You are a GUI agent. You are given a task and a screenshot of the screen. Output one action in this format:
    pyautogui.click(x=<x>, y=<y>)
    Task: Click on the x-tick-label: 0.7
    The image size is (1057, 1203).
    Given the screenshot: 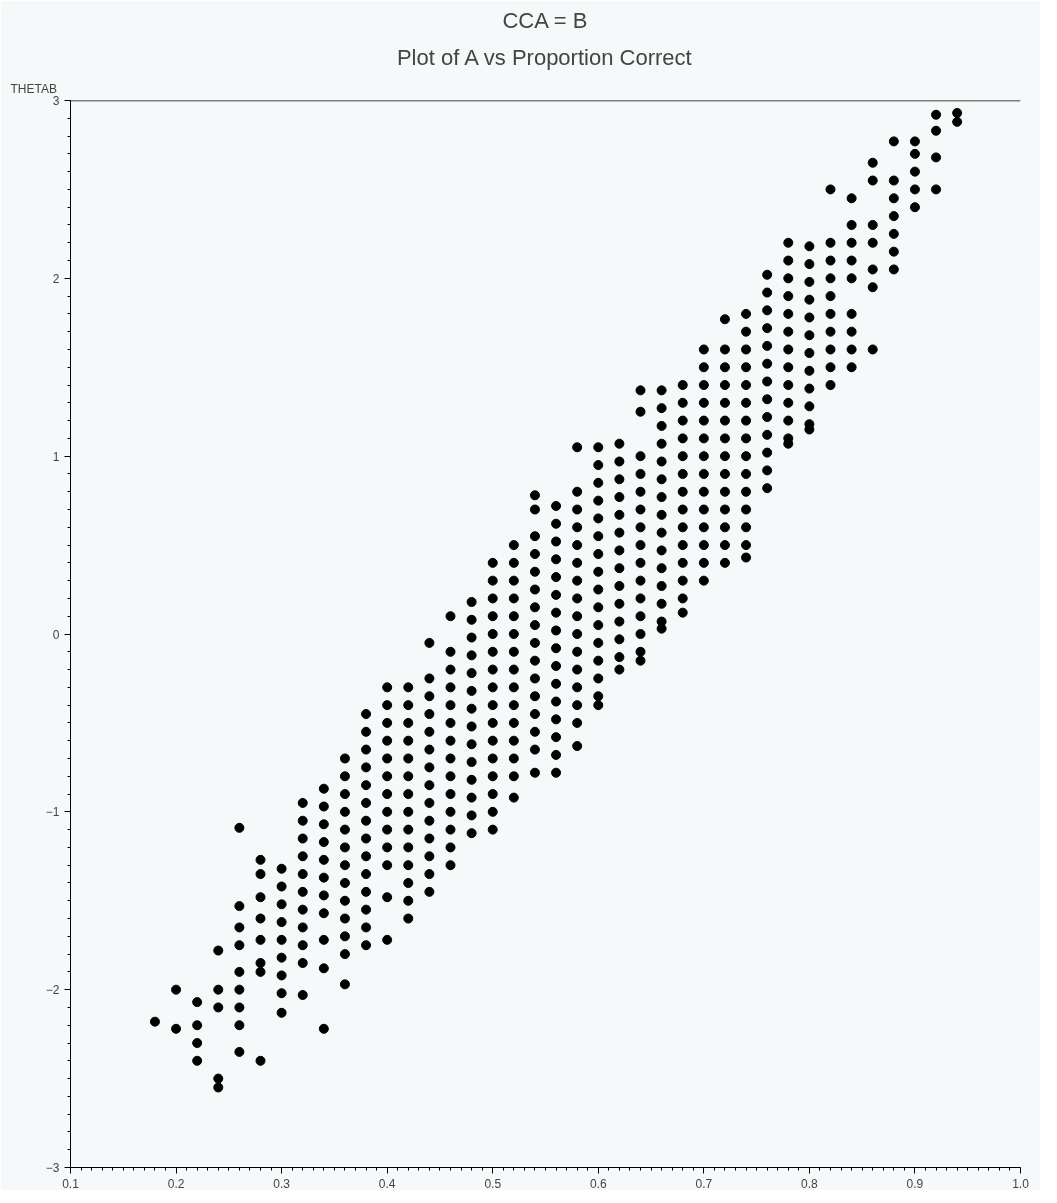 What is the action you would take?
    pyautogui.click(x=704, y=1183)
    